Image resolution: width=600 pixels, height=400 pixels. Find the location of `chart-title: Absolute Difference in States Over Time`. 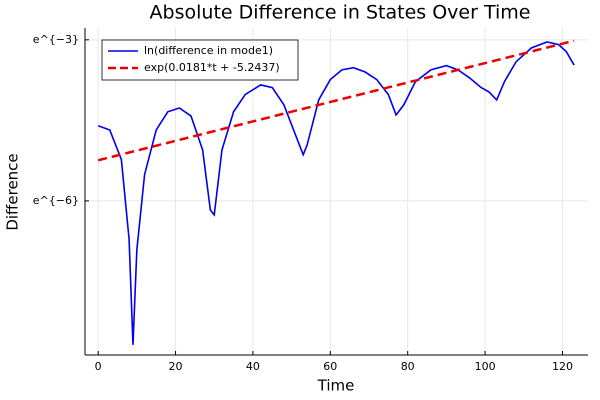

chart-title: Absolute Difference in States Over Time is located at coordinates (340, 13).